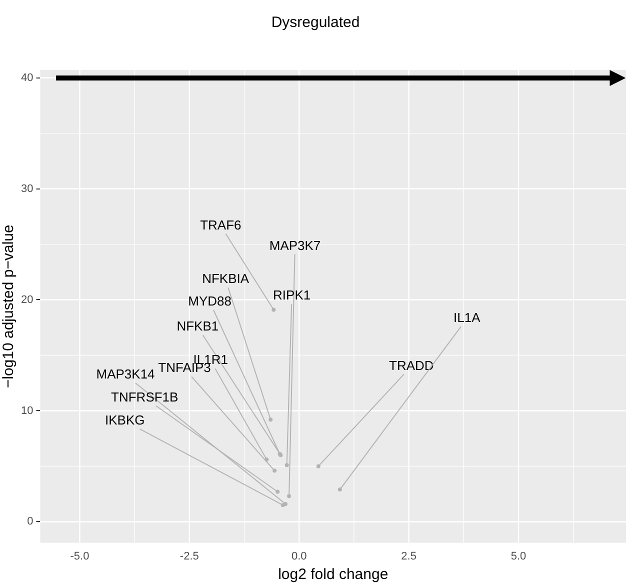  What do you see at coordinates (467, 318) in the screenshot?
I see `data-label: IL1A` at bounding box center [467, 318].